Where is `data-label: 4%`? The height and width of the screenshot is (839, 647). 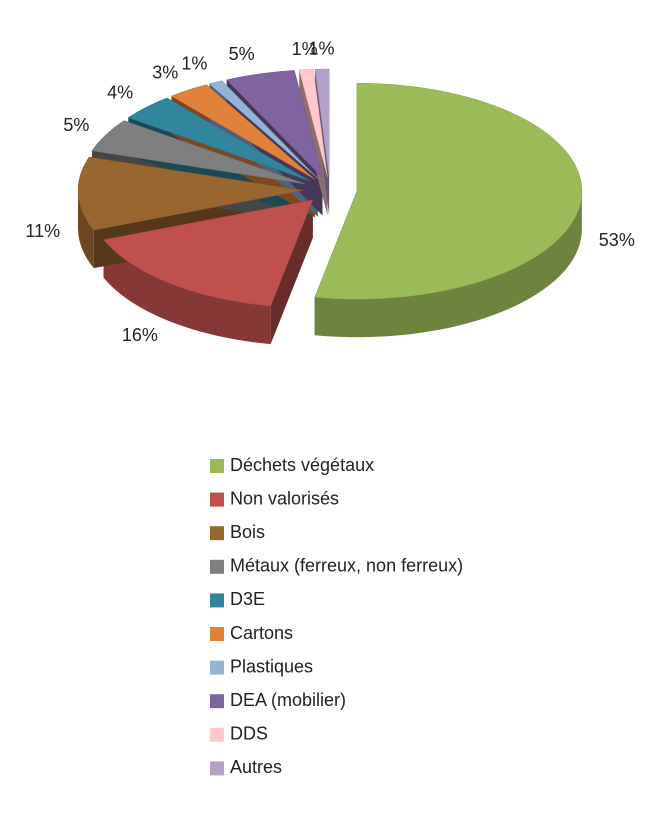
data-label: 4% is located at coordinates (120, 93).